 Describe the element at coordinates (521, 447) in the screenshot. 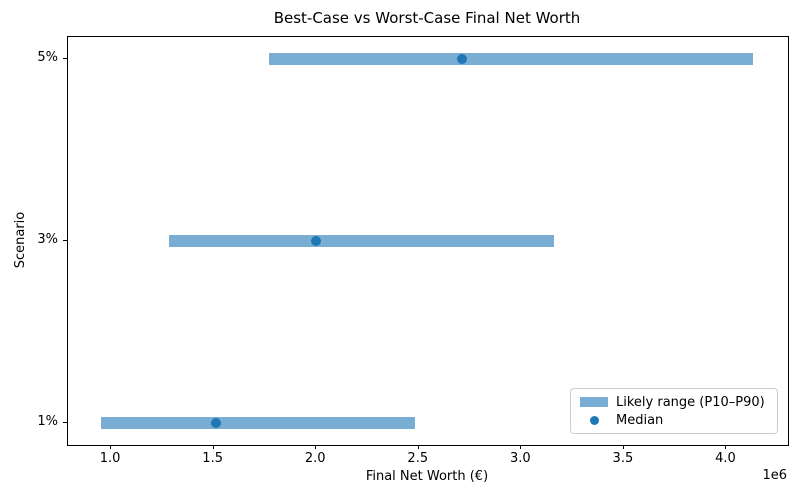

I see `x-tick-mark-3.0` at that location.